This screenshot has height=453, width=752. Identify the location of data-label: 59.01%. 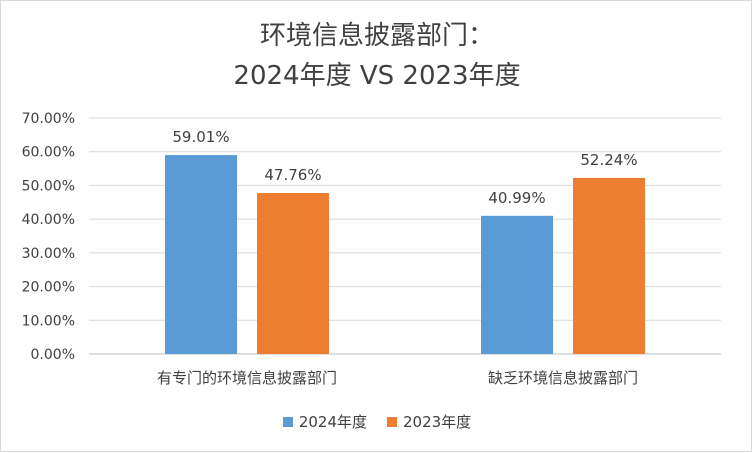
(200, 137).